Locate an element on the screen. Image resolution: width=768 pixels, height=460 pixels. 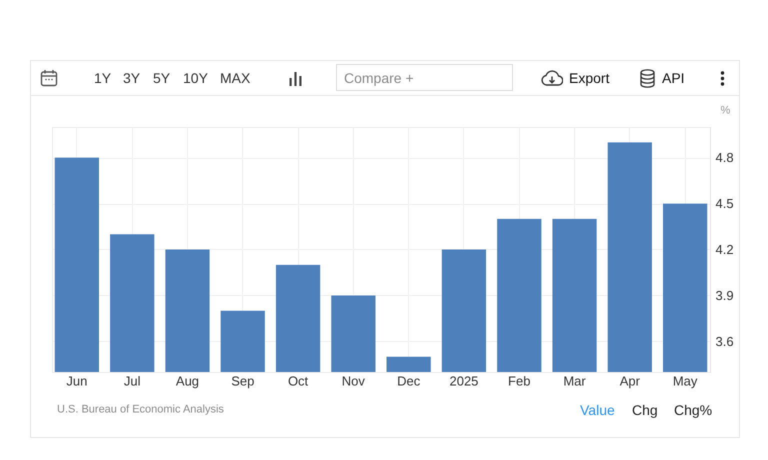
y-tick-label: 4.2 is located at coordinates (725, 249).